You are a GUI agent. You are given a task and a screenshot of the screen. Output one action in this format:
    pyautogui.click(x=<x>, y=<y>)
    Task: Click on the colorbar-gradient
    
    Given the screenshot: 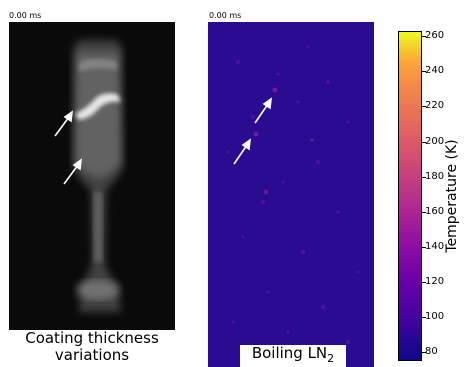 What is the action you would take?
    pyautogui.click(x=410, y=196)
    